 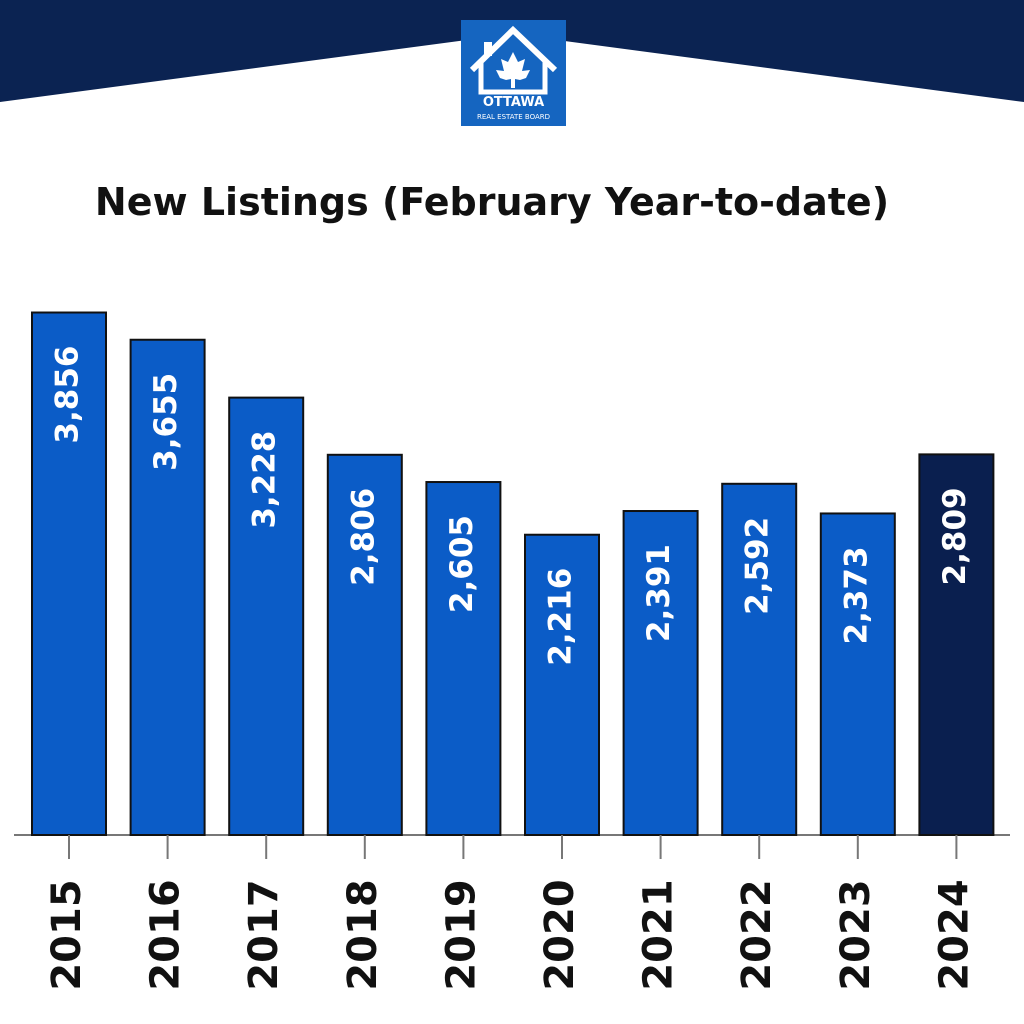 What do you see at coordinates (659, 593) in the screenshot?
I see `value-label: 2,391` at bounding box center [659, 593].